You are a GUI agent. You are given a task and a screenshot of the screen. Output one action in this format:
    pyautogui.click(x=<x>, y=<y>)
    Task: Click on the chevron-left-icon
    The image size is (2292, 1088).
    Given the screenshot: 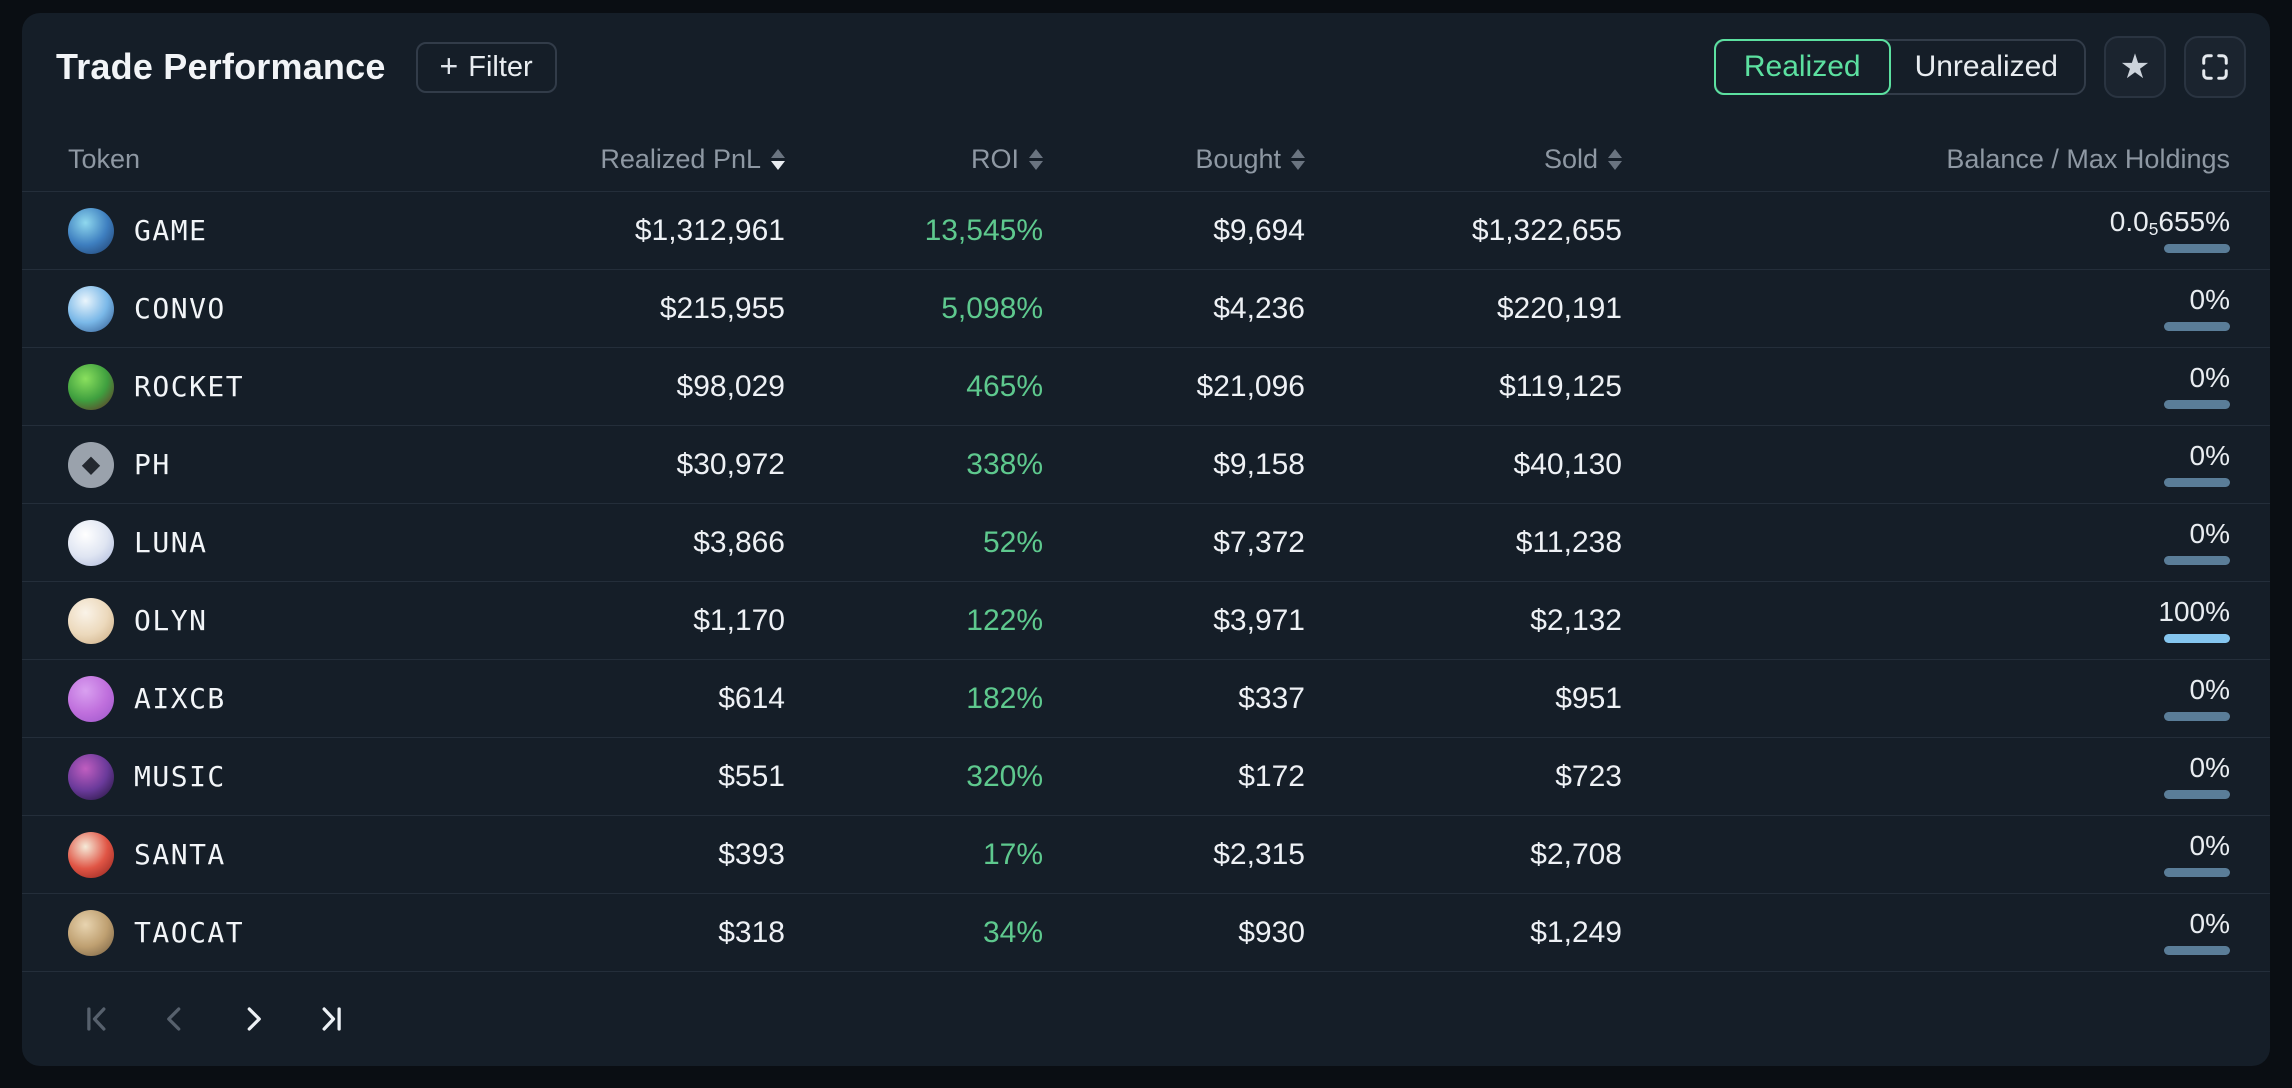 What is the action you would take?
    pyautogui.click(x=174, y=1019)
    